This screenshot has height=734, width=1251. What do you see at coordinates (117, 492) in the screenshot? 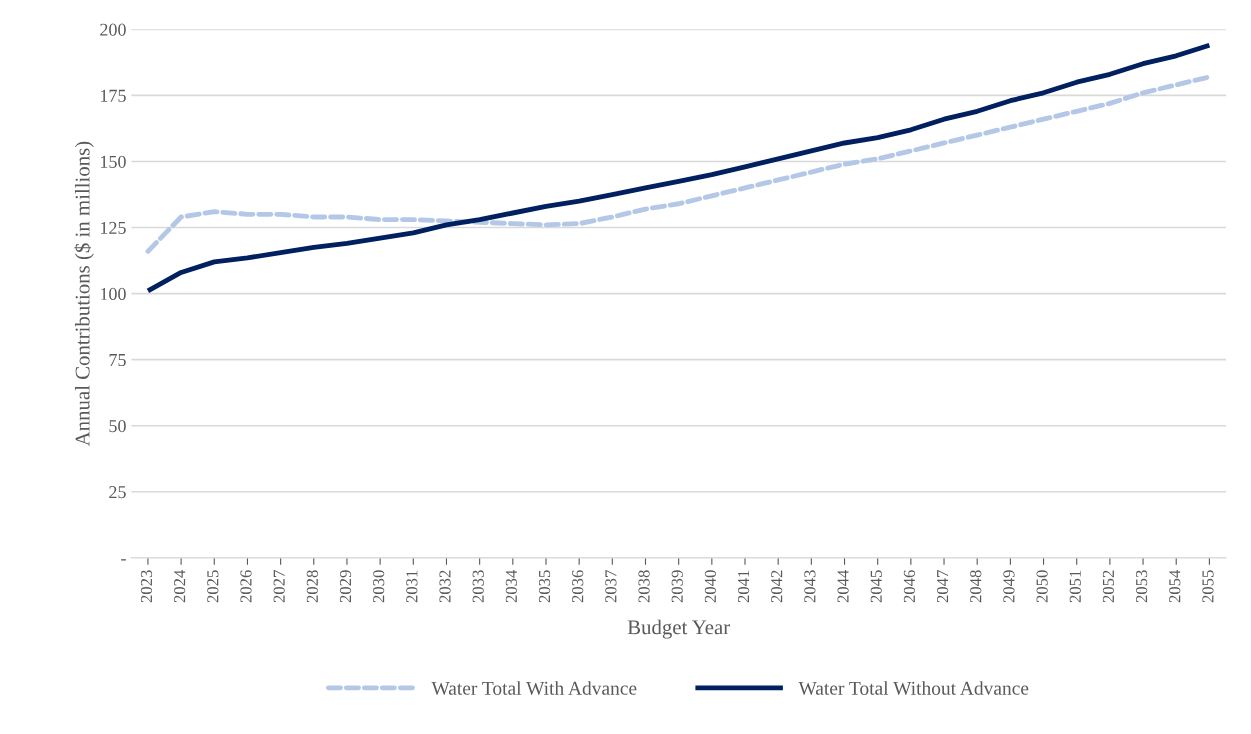
I see `y-tick-label: 25` at bounding box center [117, 492].